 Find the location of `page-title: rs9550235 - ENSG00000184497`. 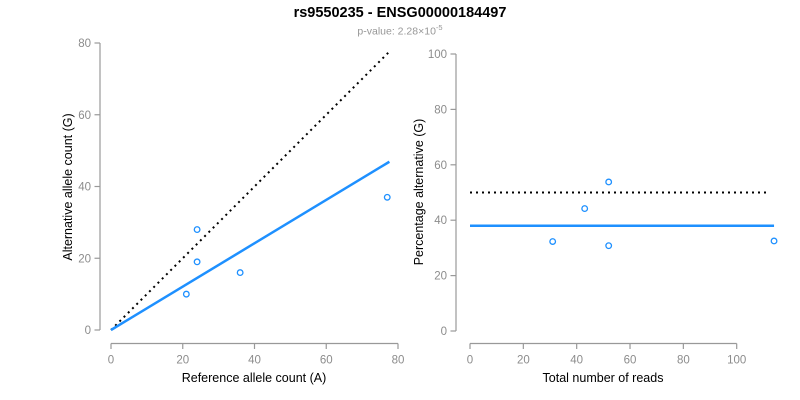

page-title: rs9550235 - ENSG00000184497 is located at coordinates (400, 13).